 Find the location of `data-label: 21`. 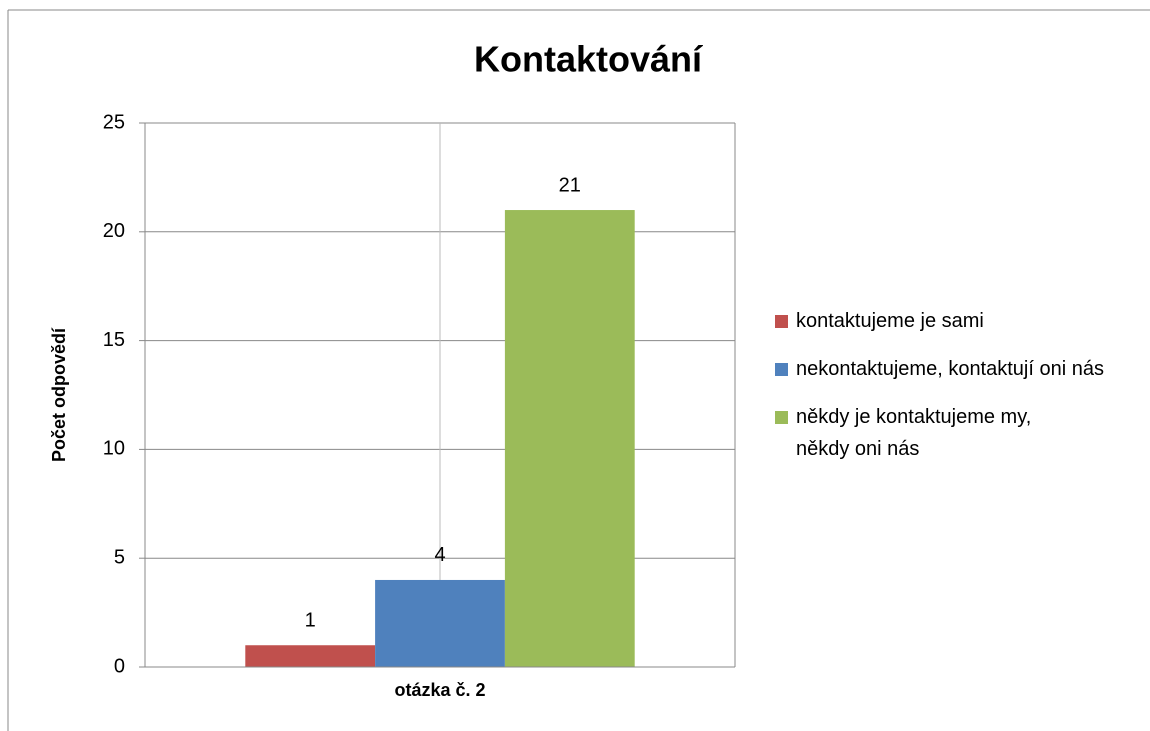

data-label: 21 is located at coordinates (570, 185).